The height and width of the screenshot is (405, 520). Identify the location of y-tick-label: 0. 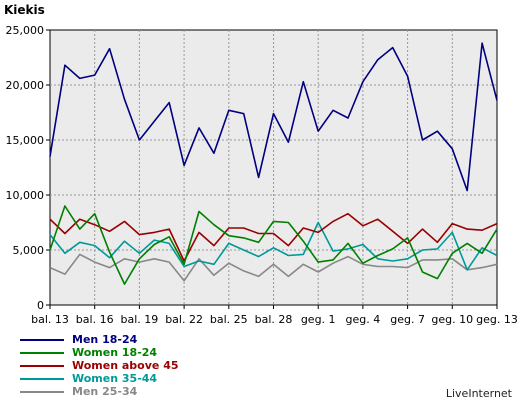
(40, 305).